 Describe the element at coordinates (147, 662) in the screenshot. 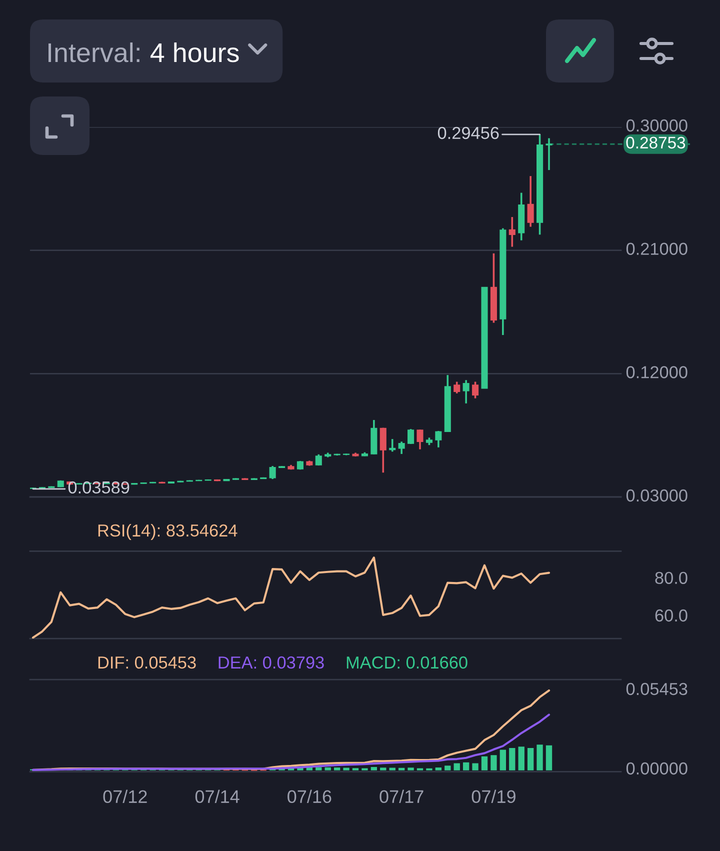

I see `text: DIF: 0.05453` at that location.